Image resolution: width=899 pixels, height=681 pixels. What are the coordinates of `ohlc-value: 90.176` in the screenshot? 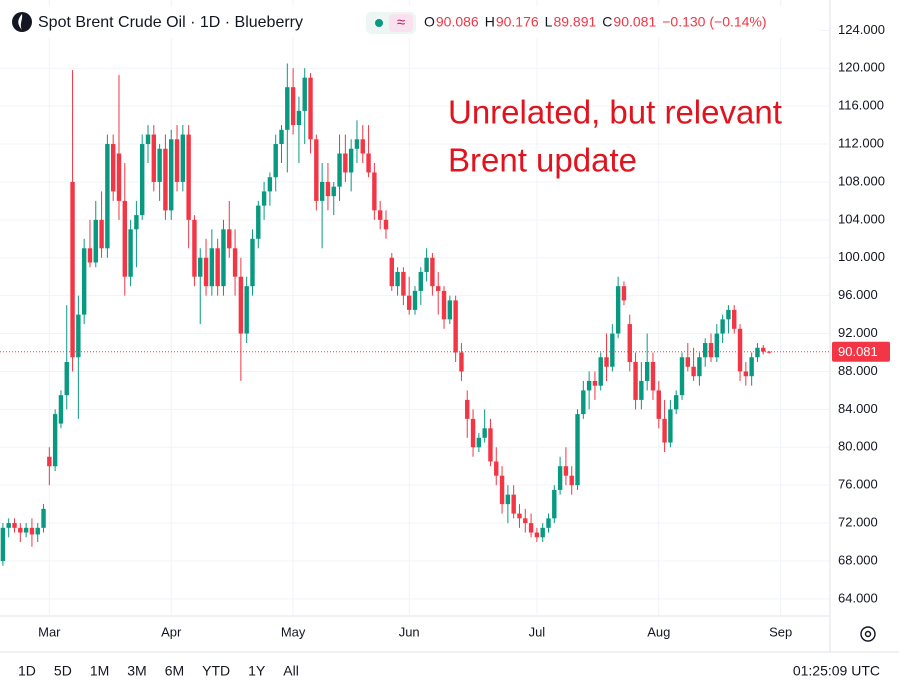 It's located at (517, 22).